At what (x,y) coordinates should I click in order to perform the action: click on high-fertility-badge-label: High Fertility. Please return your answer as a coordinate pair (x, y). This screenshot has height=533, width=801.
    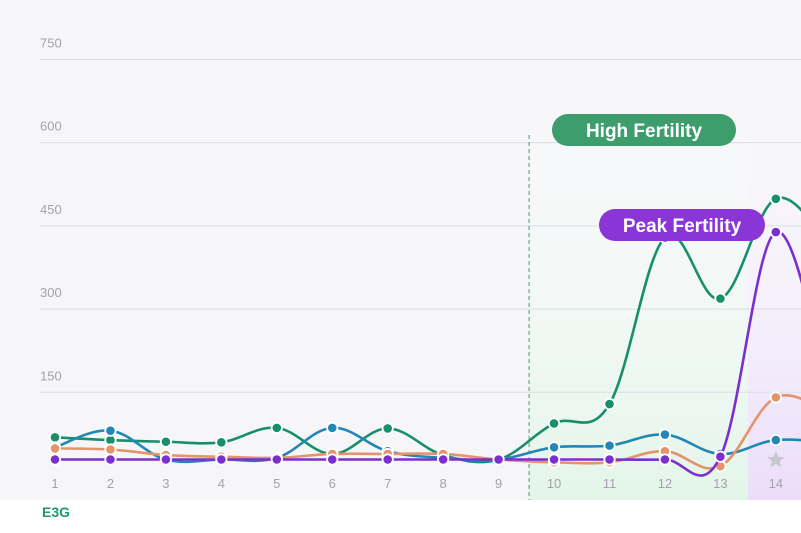
    Looking at the image, I should click on (644, 131).